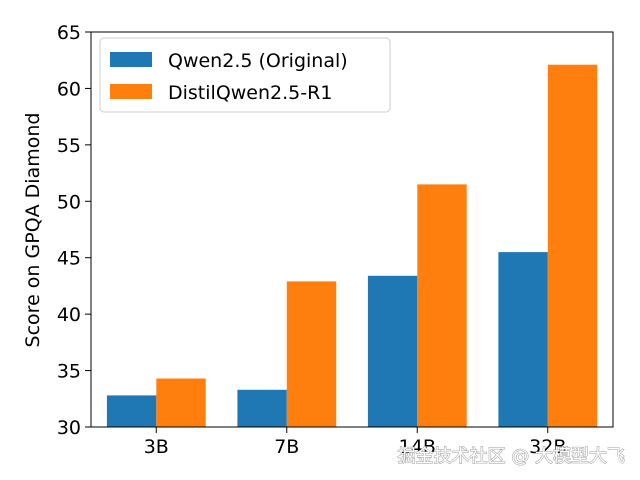 The height and width of the screenshot is (480, 640). What do you see at coordinates (156, 447) in the screenshot?
I see `x-tick-label-3b: 3B` at bounding box center [156, 447].